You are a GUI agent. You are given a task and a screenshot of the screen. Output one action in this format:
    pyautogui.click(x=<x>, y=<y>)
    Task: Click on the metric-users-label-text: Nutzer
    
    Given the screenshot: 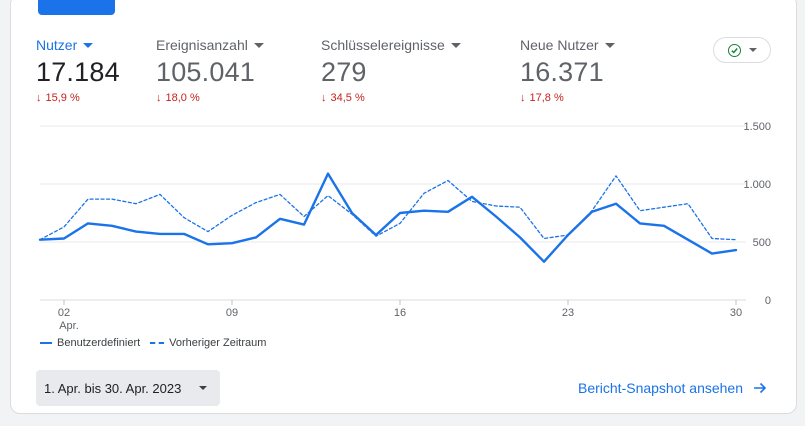 What is the action you would take?
    pyautogui.click(x=57, y=45)
    